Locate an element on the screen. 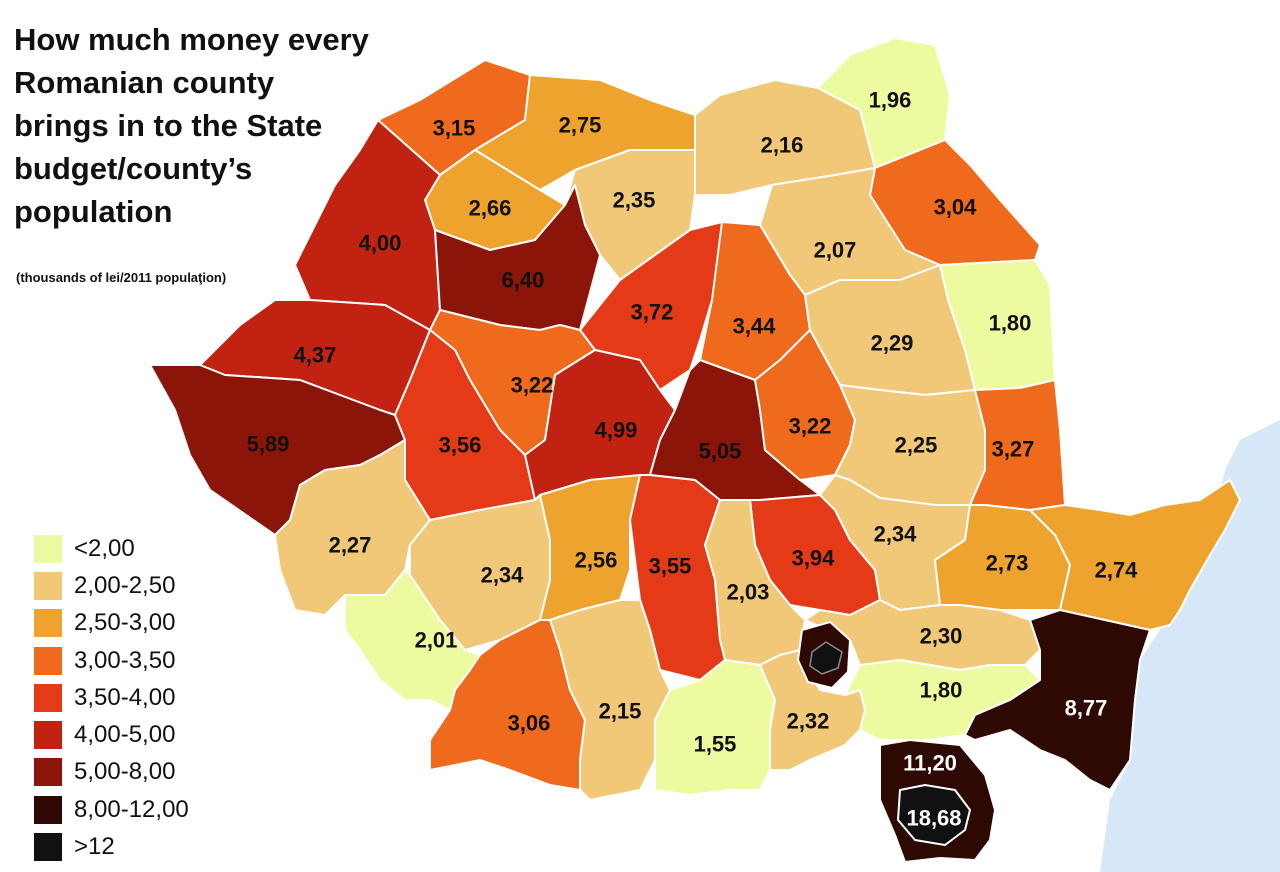  county-value-label: 4,99 is located at coordinates (616, 430).